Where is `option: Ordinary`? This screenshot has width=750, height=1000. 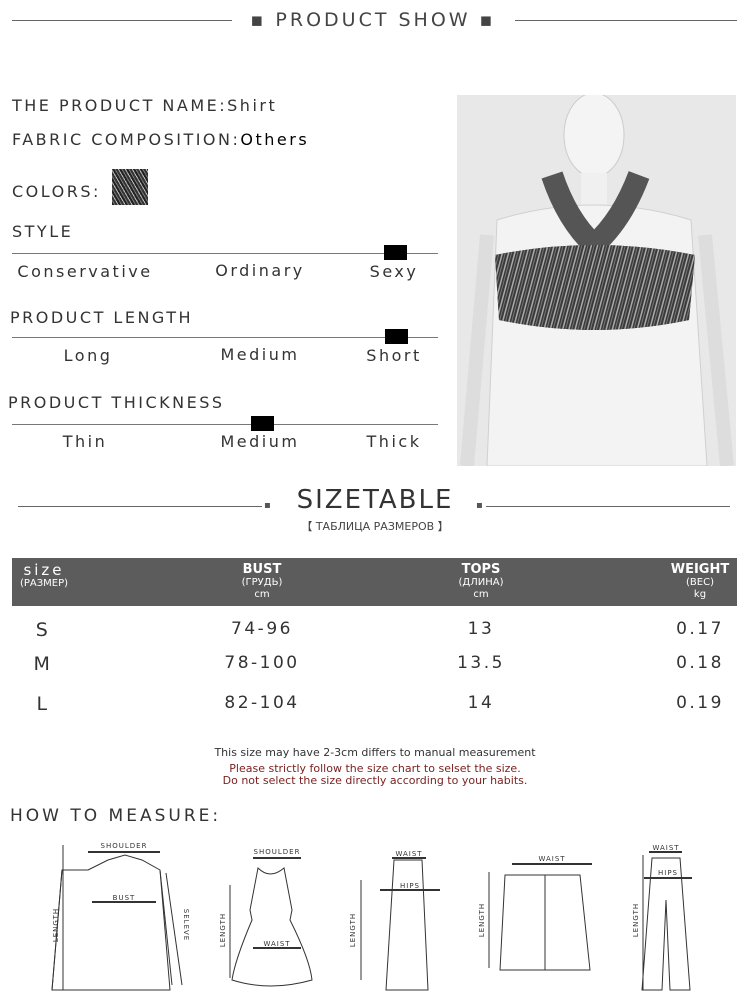 option: Ordinary is located at coordinates (260, 270).